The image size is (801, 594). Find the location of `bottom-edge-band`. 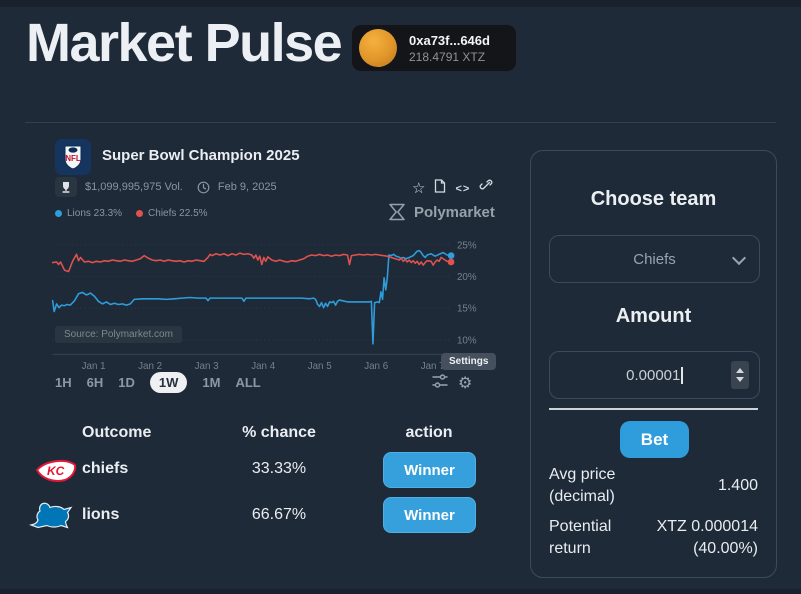

bottom-edge-band is located at coordinates (400, 591).